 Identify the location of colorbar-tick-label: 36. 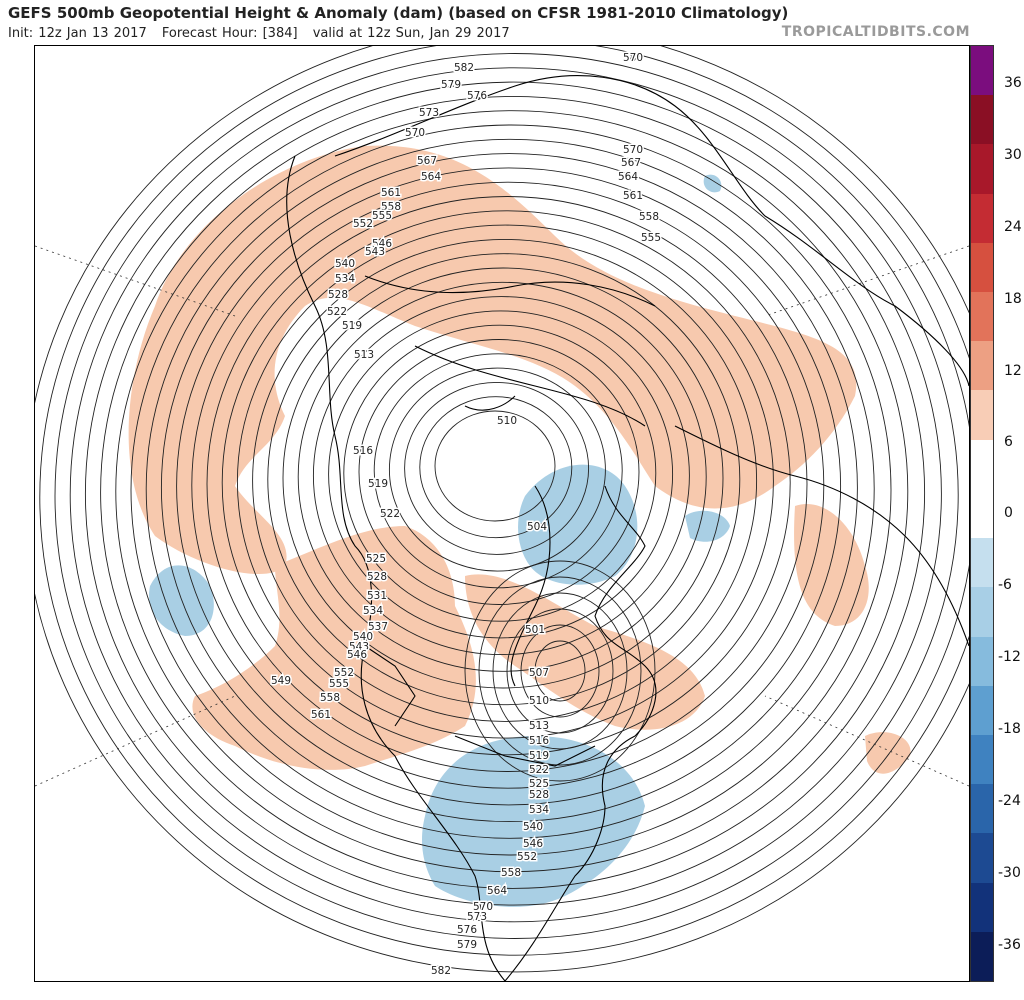
(1013, 83).